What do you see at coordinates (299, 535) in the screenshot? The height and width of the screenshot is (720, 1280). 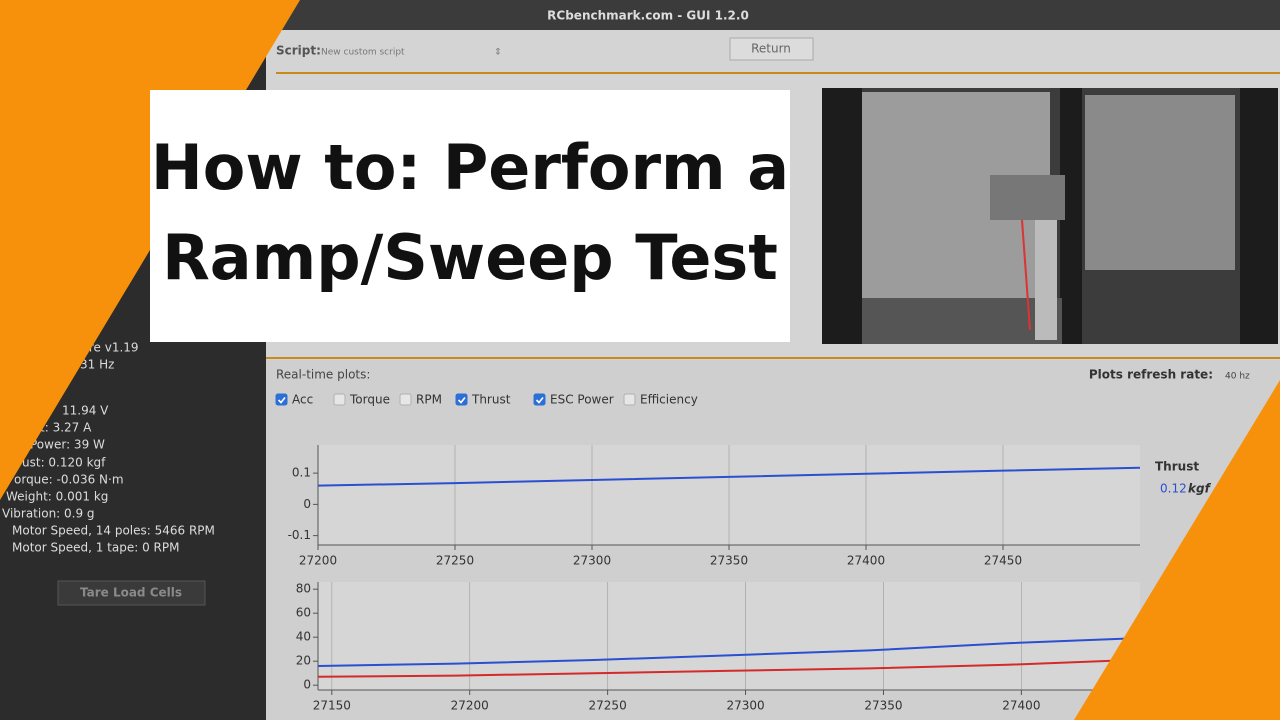 I see `y-tick-label: -0.1` at bounding box center [299, 535].